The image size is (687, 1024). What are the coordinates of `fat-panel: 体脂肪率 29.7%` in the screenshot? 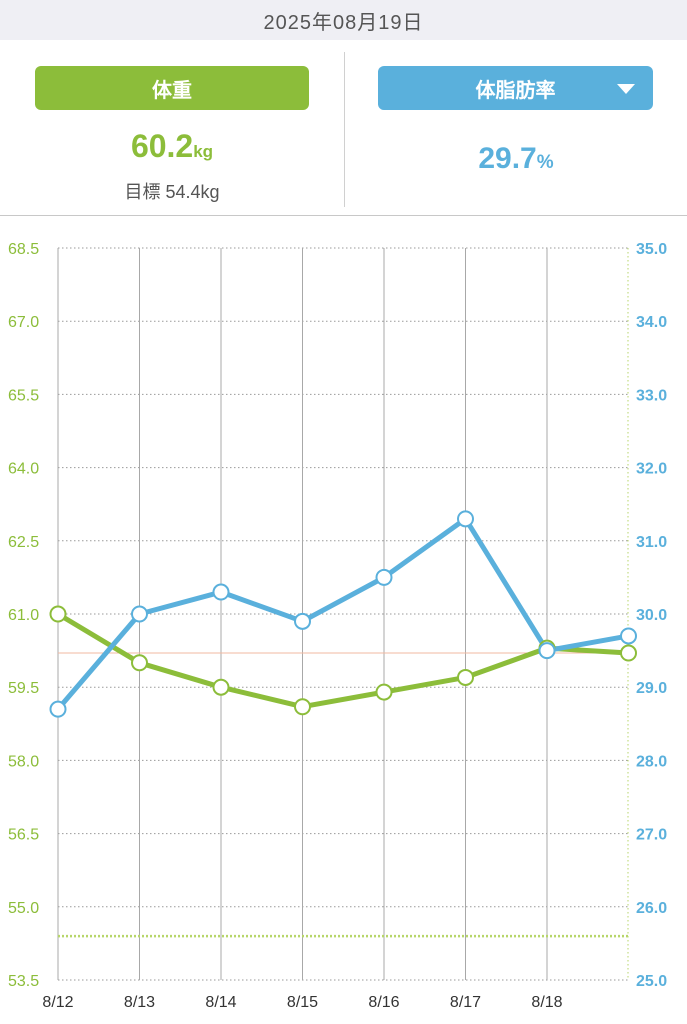 It's located at (516, 128).